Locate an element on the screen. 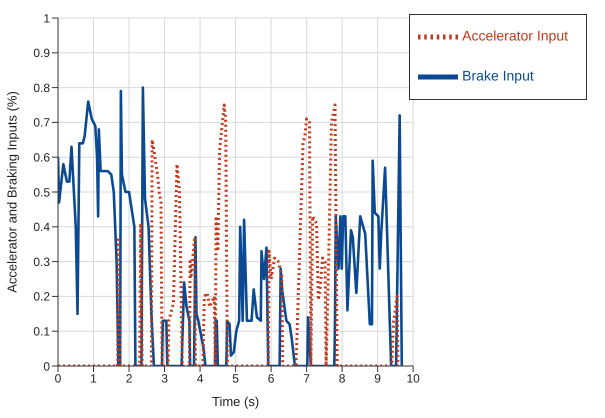 The height and width of the screenshot is (418, 605). y-tick-label: 0.8 is located at coordinates (41, 87).